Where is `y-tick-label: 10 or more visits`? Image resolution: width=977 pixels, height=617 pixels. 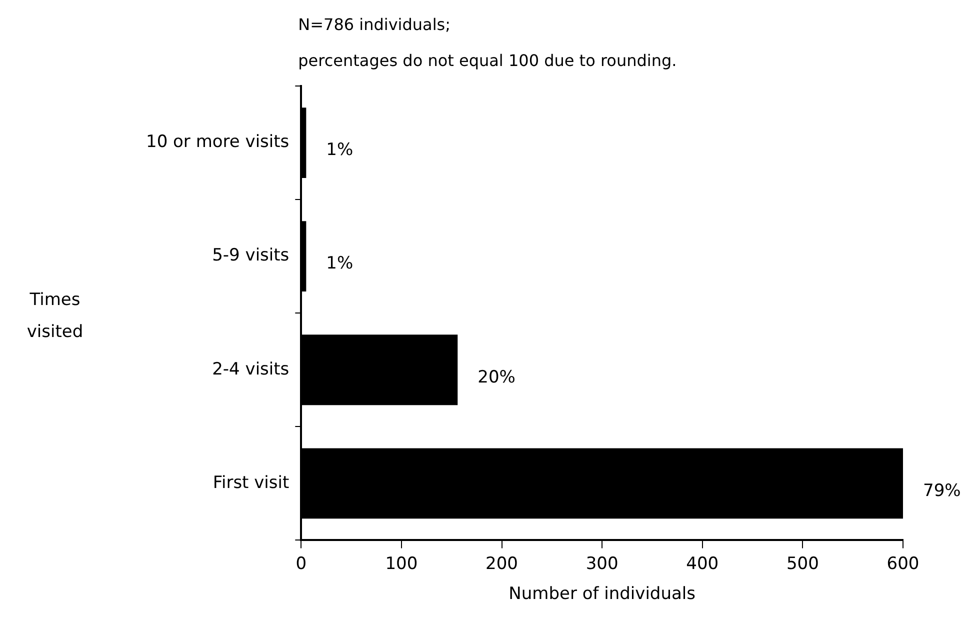
y-tick-label: 10 or more visits is located at coordinates (218, 142).